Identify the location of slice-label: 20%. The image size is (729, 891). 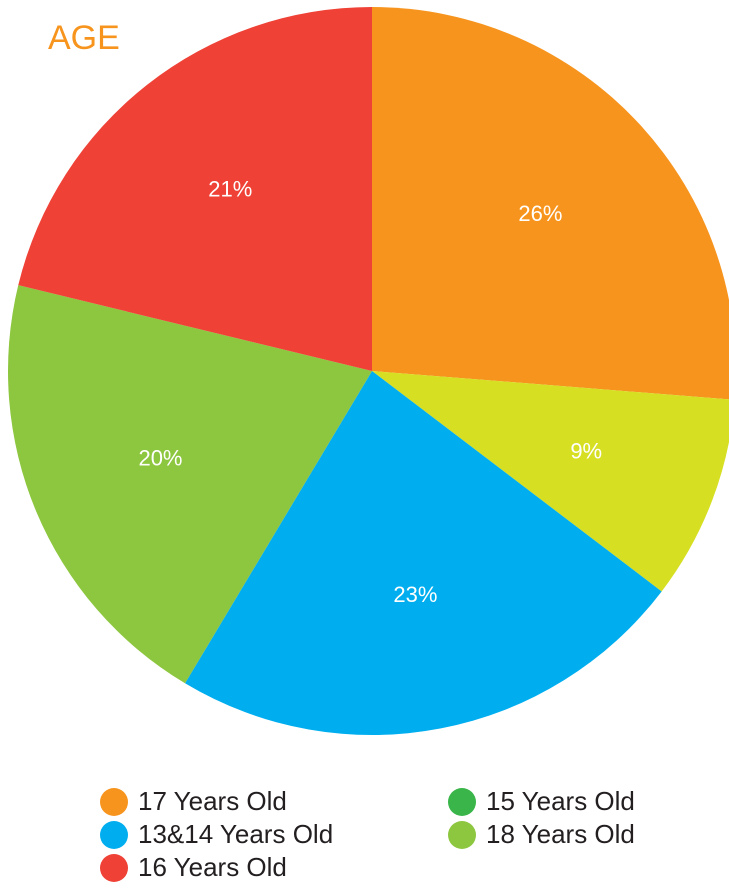
(160, 457).